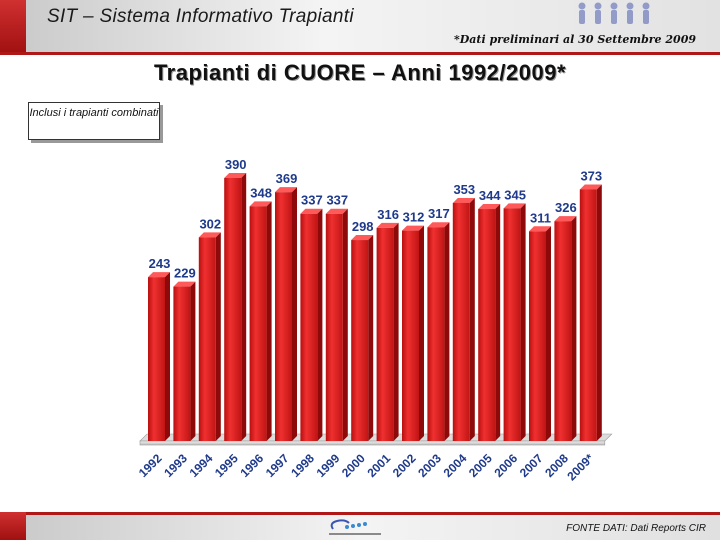 The width and height of the screenshot is (720, 540). Describe the element at coordinates (574, 39) in the screenshot. I see `preliminary-data-note: *Dati preliminari al 30 Settembre 2009` at that location.